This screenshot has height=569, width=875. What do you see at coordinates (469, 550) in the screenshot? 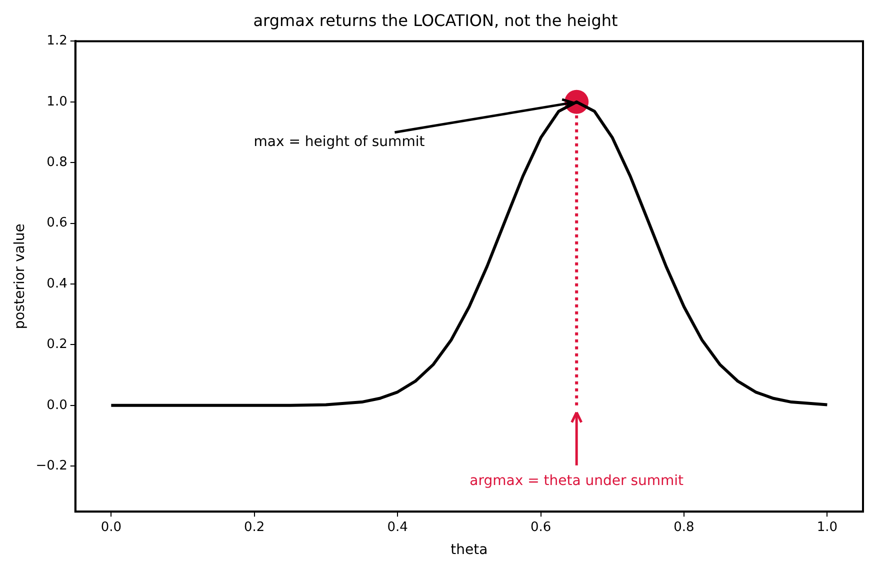
I see `x-axis-title: theta` at bounding box center [469, 550].